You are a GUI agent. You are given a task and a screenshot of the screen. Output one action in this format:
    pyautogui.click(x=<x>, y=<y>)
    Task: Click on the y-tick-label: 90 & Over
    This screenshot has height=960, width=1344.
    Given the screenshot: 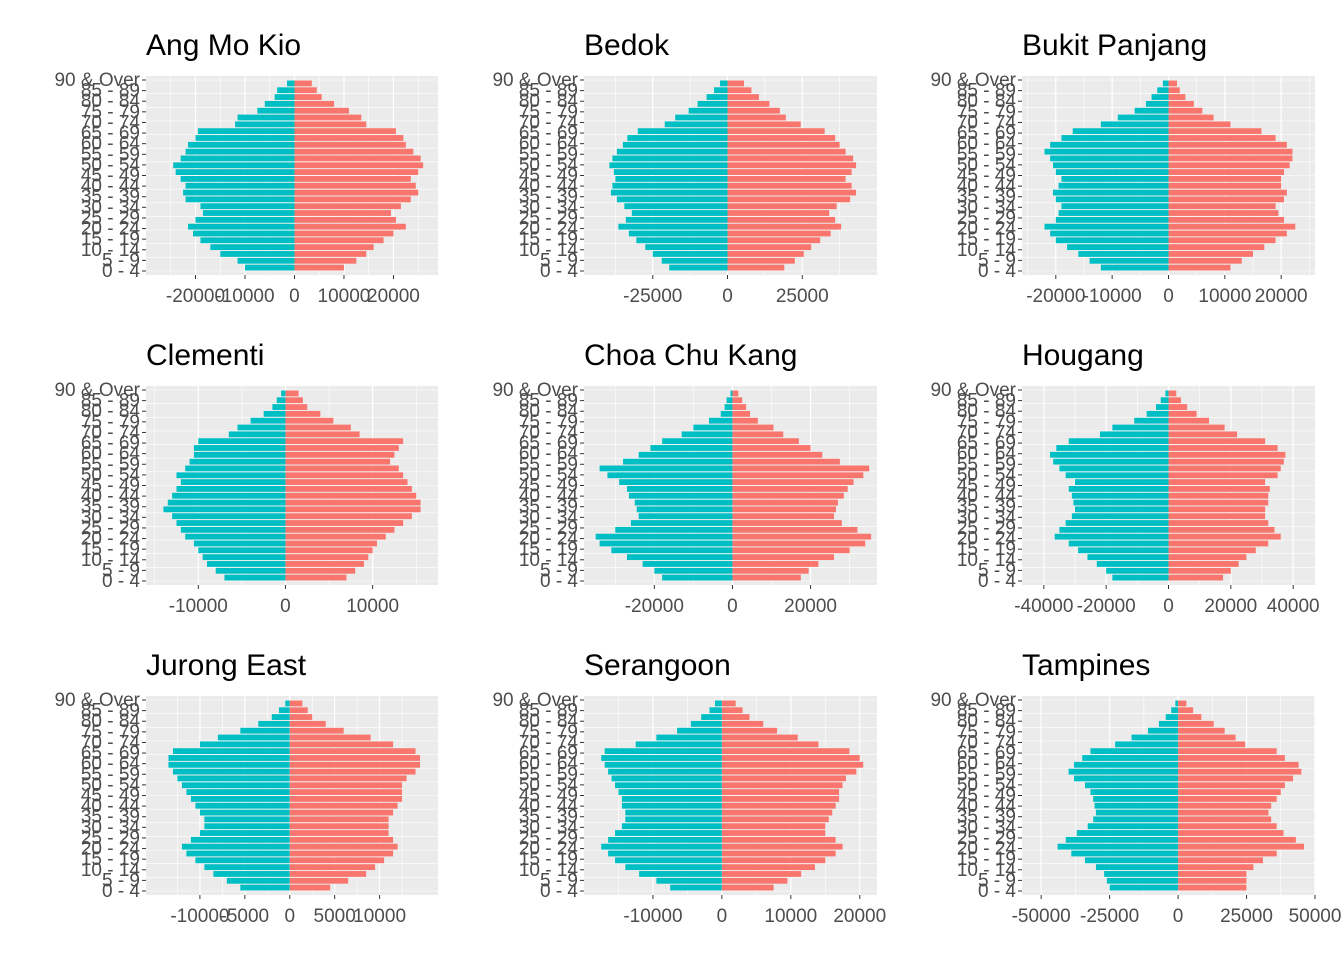 What is the action you would take?
    pyautogui.click(x=973, y=80)
    